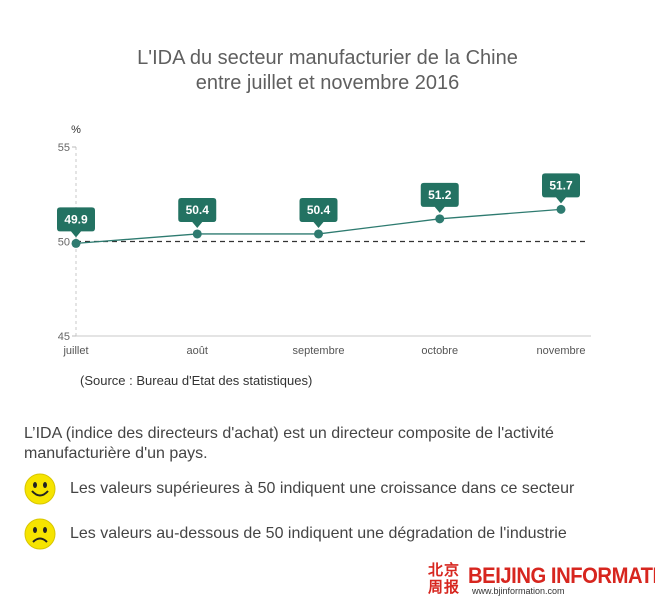 This screenshot has height=601, width=655. What do you see at coordinates (439, 351) in the screenshot?
I see `x-tick-label: octobre` at bounding box center [439, 351].